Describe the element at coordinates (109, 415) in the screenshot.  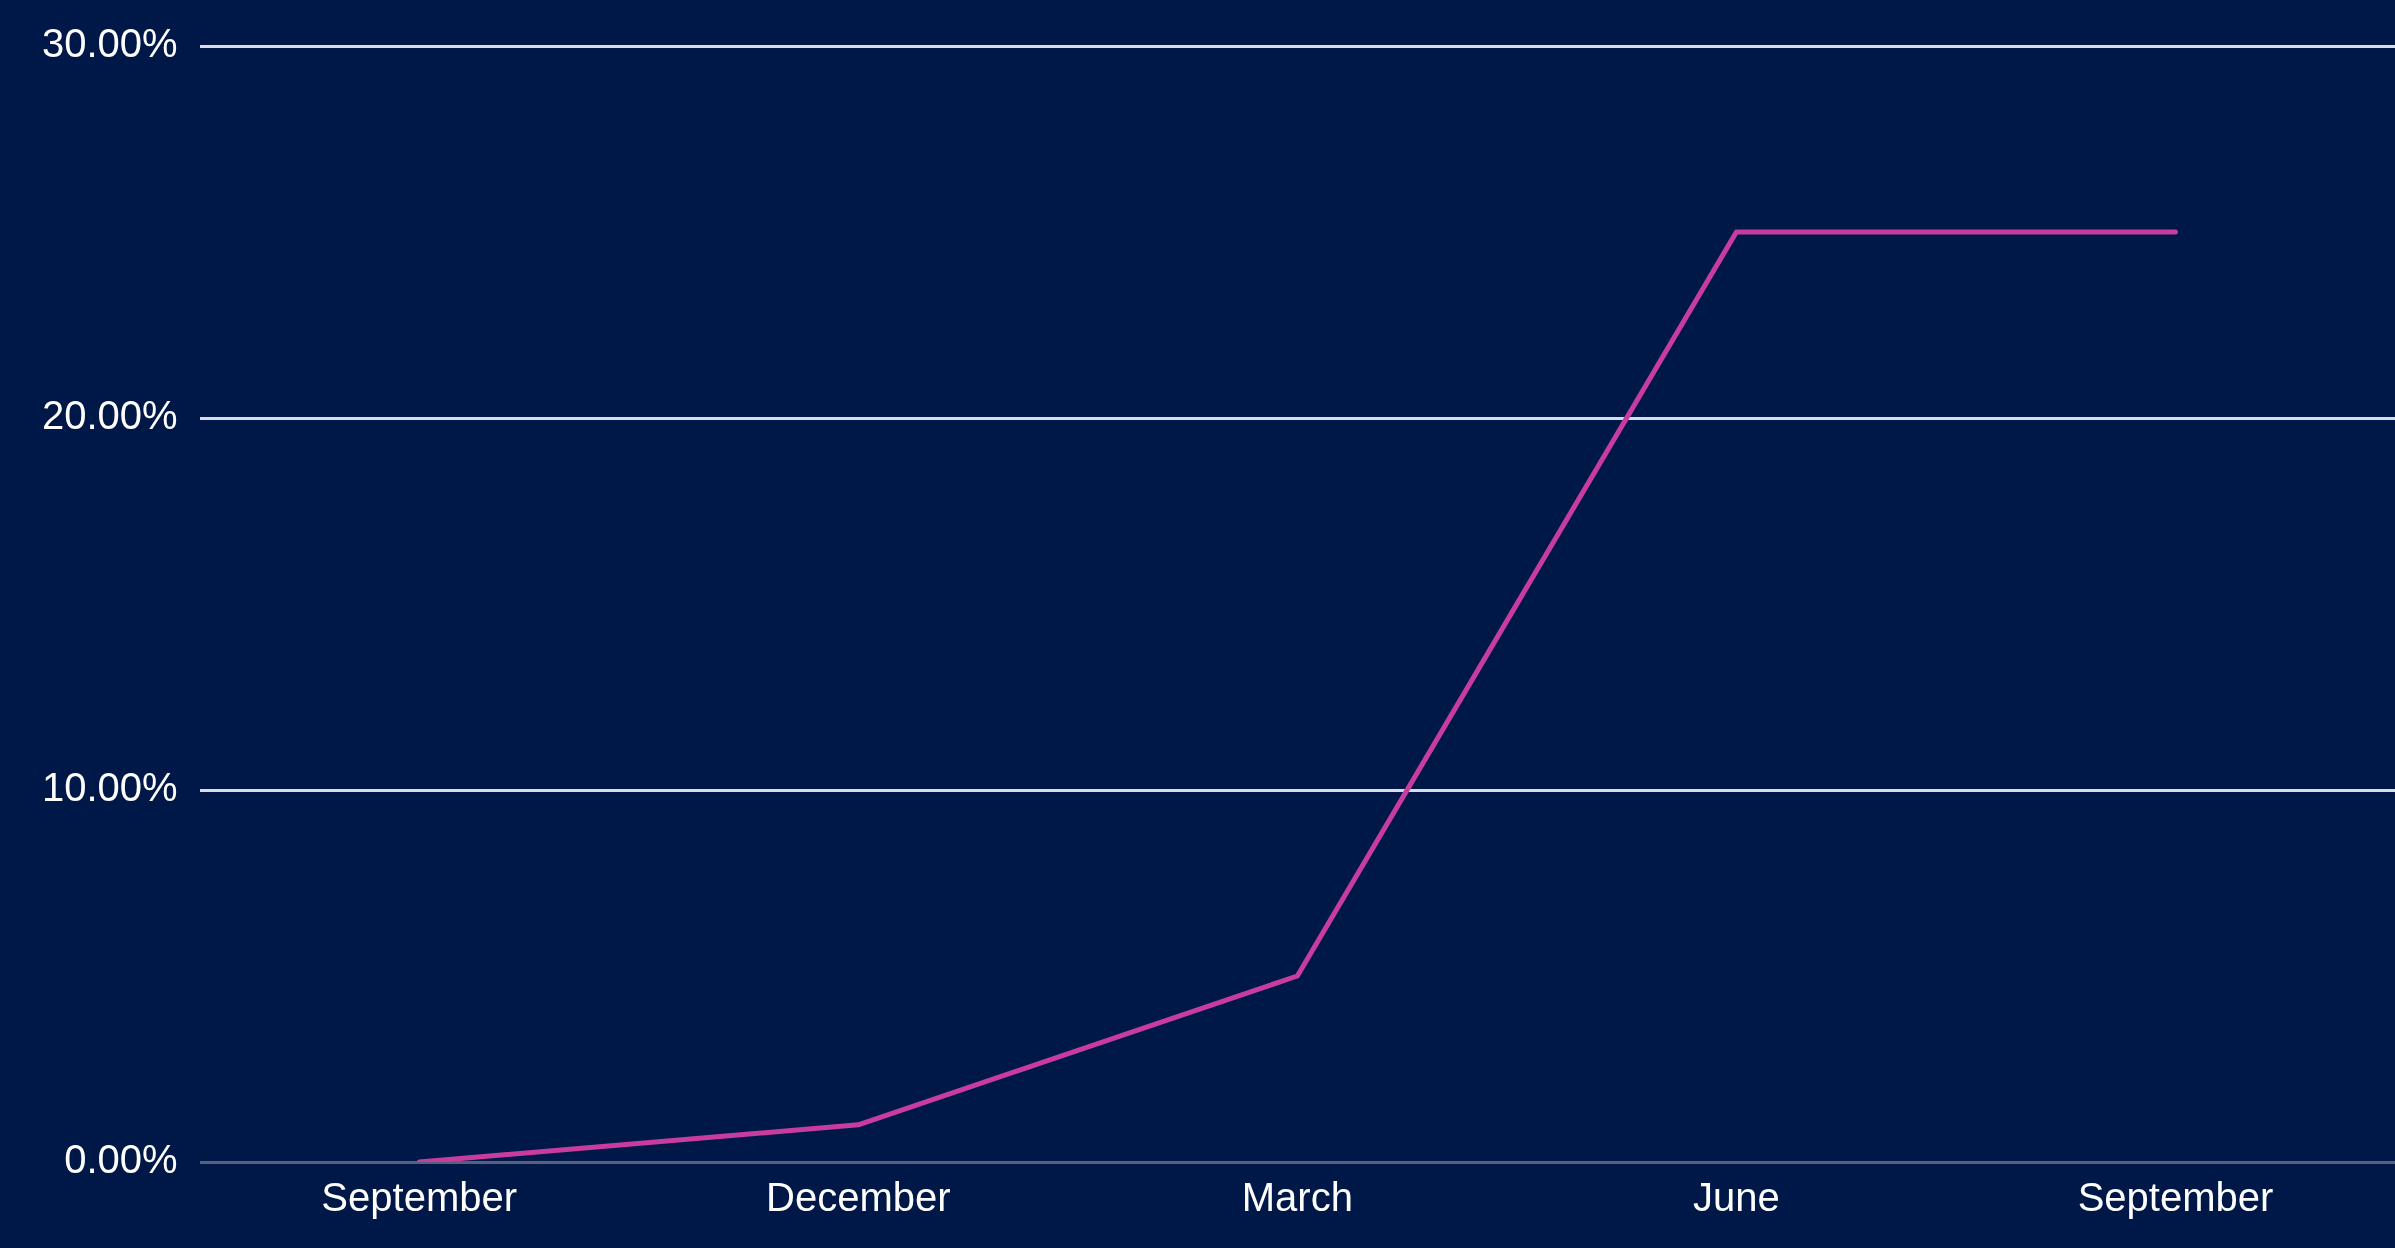
I see `y-tick-label: 20.00%` at that location.